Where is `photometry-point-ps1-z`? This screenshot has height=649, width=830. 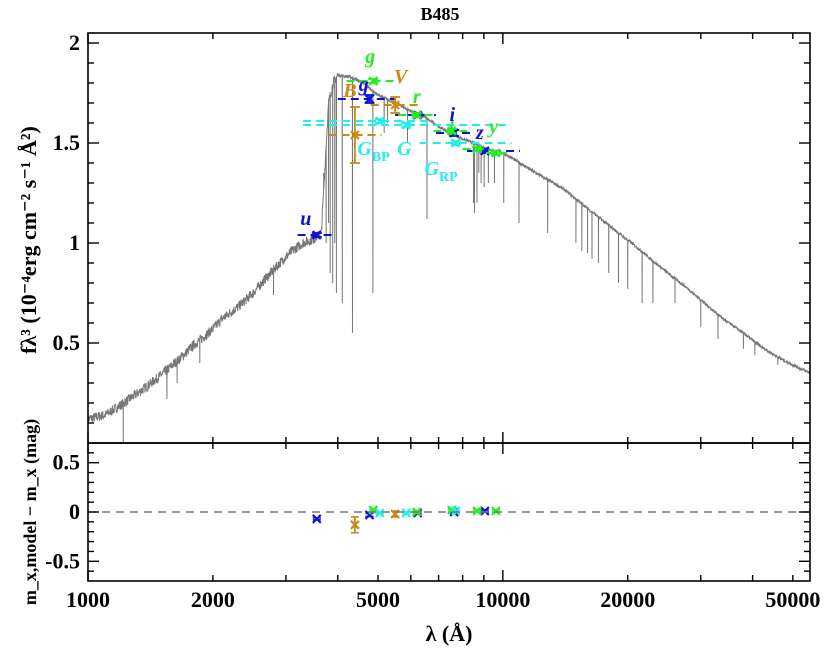
photometry-point-ps1-z is located at coordinates (476, 149).